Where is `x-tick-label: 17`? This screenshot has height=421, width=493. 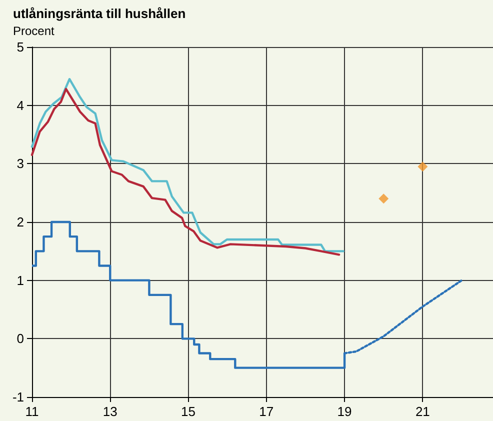
x-tick-label: 17 is located at coordinates (266, 411).